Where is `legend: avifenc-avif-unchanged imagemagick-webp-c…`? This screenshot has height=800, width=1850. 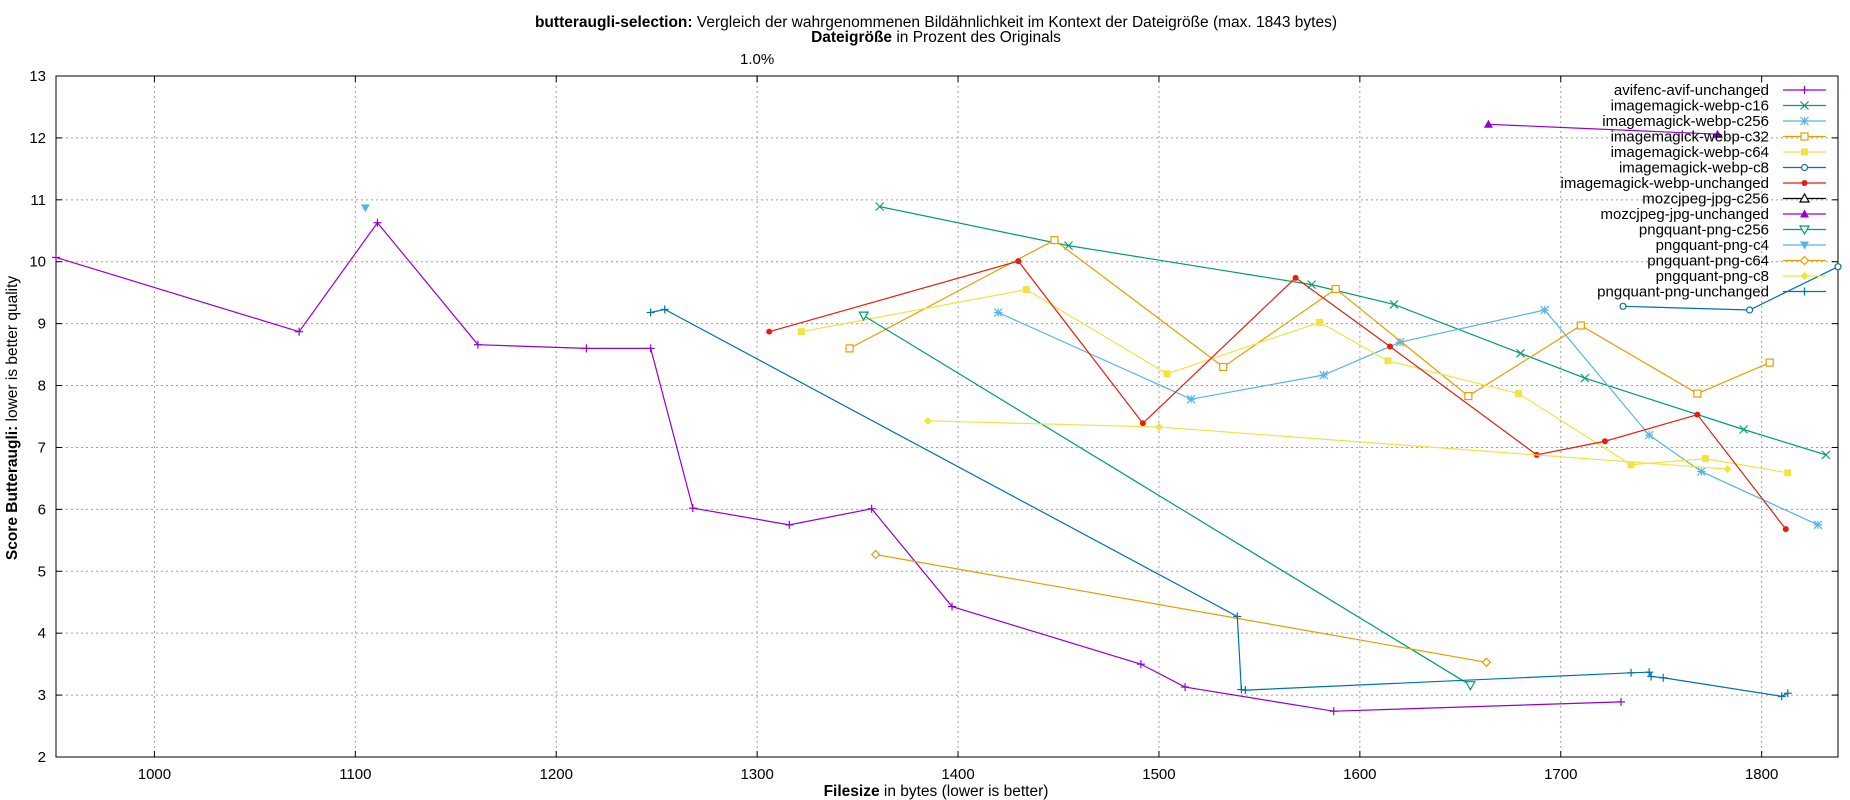
legend: avifenc-avif-unchanged imagemagick-webp-c… is located at coordinates (1693, 191).